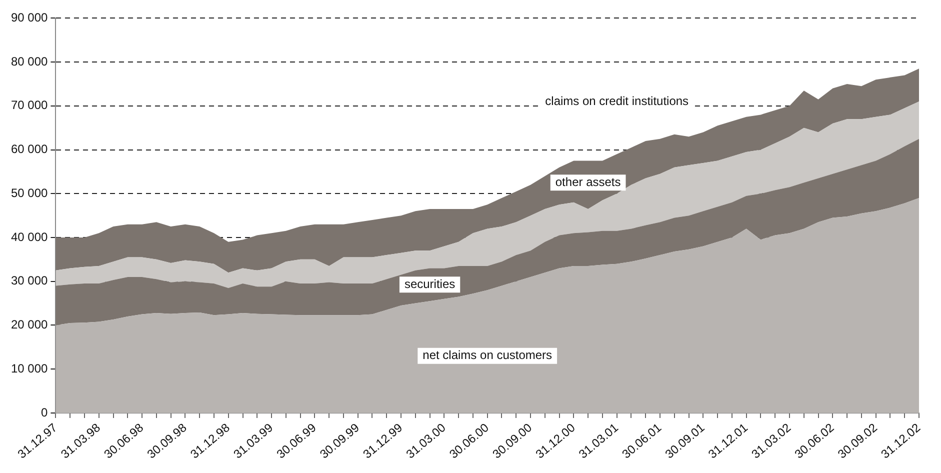 The height and width of the screenshot is (473, 941). What do you see at coordinates (617, 101) in the screenshot?
I see `annotation: claims on credit institutions` at bounding box center [617, 101].